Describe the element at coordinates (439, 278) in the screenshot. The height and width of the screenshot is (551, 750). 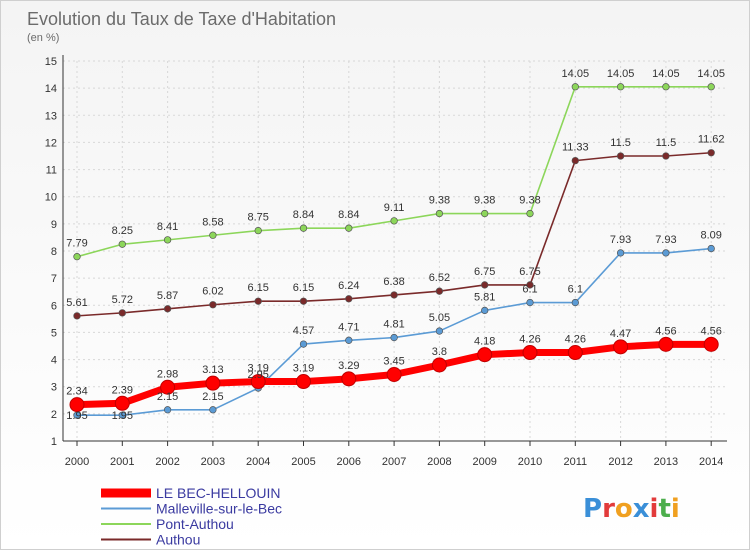
I see `data-label: 6.52` at that location.